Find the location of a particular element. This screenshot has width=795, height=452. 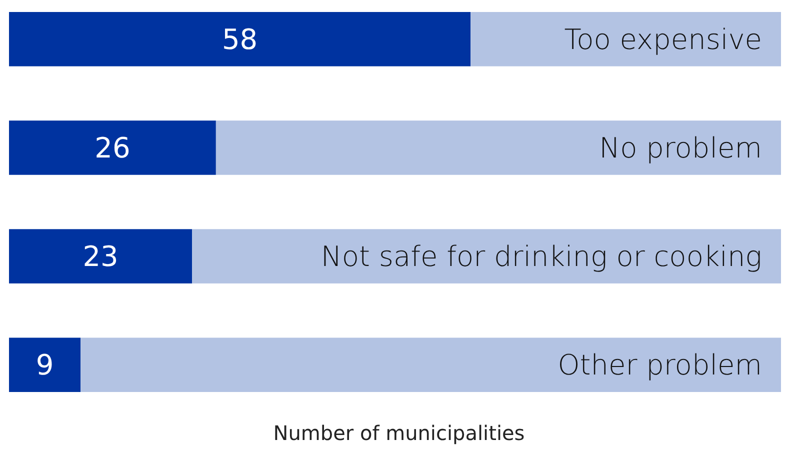

data-label: 9 is located at coordinates (45, 365).